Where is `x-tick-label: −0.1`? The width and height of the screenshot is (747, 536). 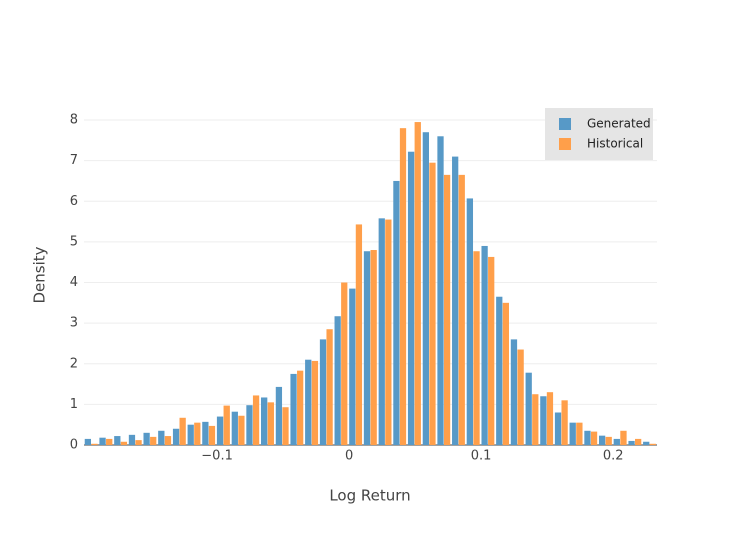
x-tick-label: −0.1 is located at coordinates (217, 456).